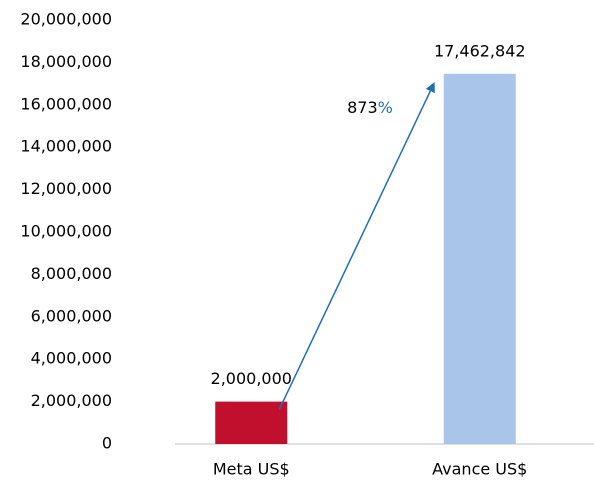  Describe the element at coordinates (251, 378) in the screenshot. I see `value-label: 2,000,000` at that location.